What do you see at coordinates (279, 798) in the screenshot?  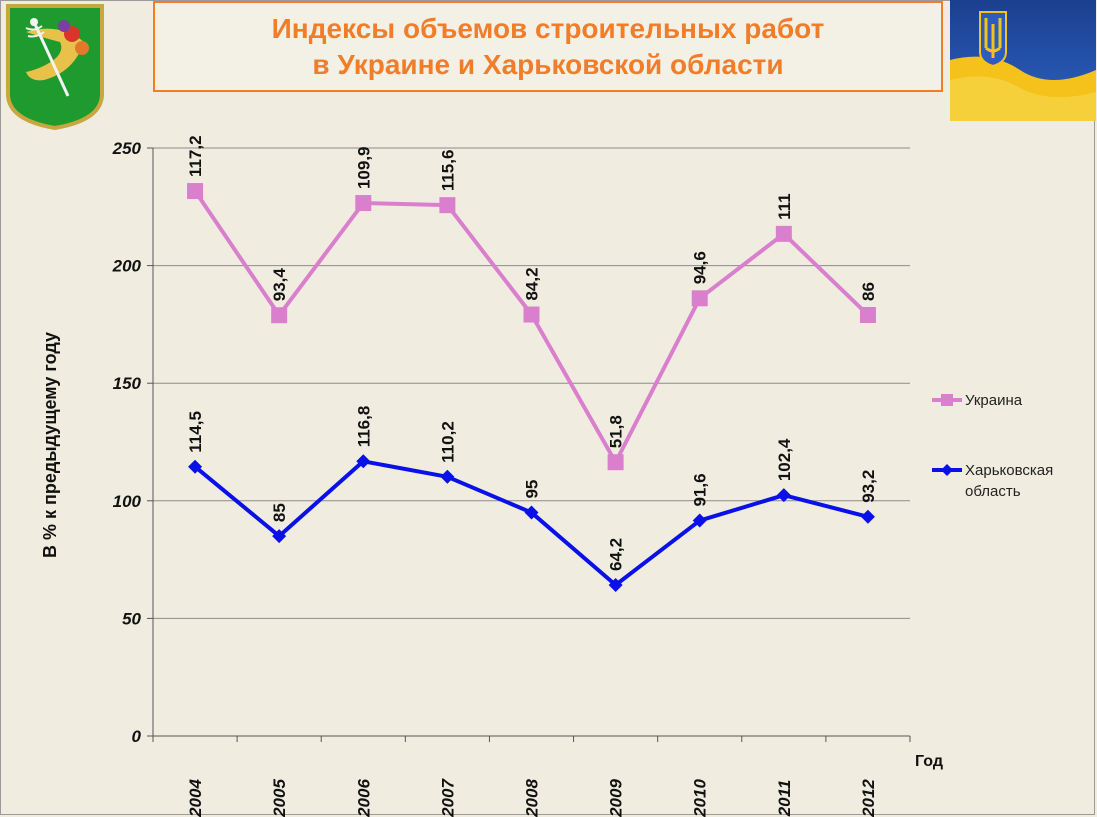 I see `x-tick-label: 2005` at bounding box center [279, 798].